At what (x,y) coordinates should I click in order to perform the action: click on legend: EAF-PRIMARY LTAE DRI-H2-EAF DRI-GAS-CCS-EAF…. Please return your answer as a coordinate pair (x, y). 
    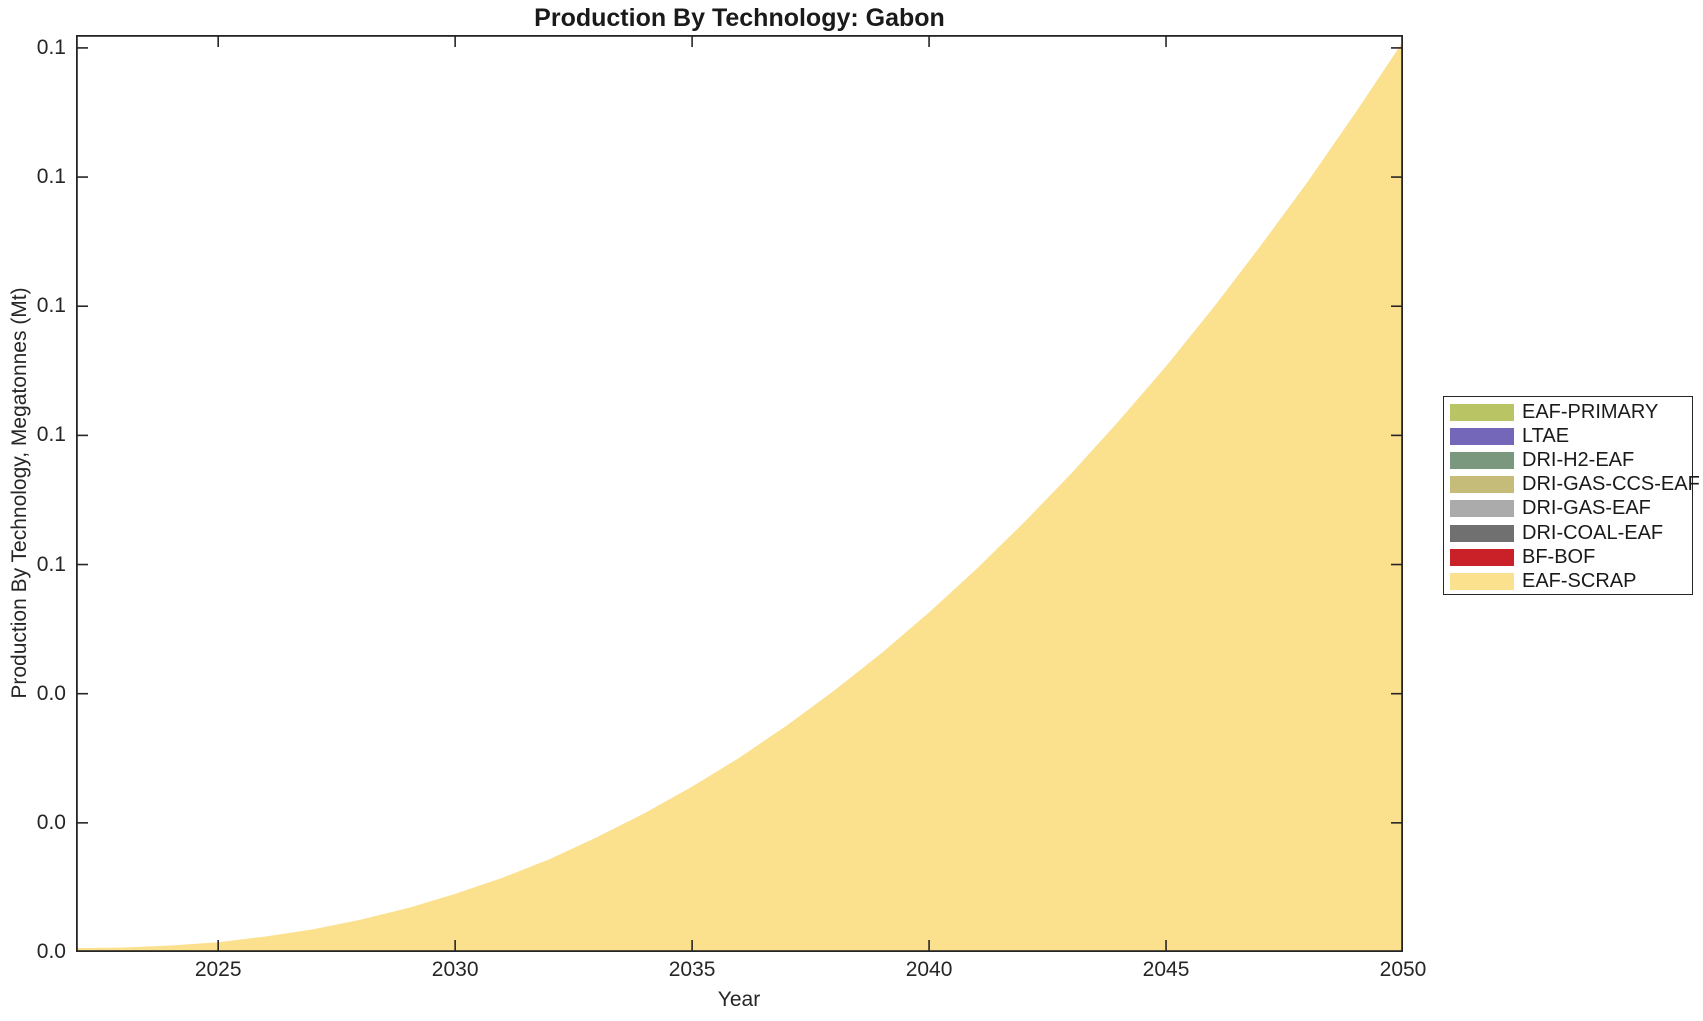
    Looking at the image, I should click on (1571, 495).